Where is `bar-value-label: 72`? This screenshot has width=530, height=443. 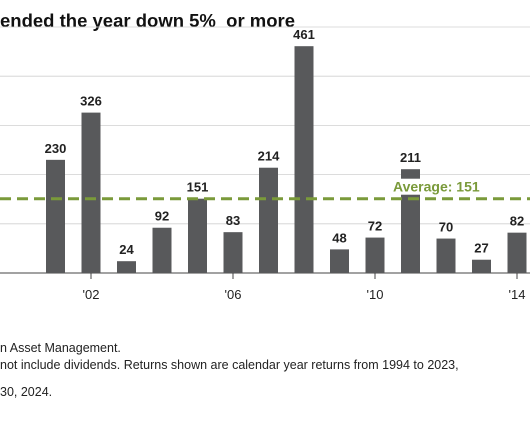 bar-value-label: 72 is located at coordinates (375, 226).